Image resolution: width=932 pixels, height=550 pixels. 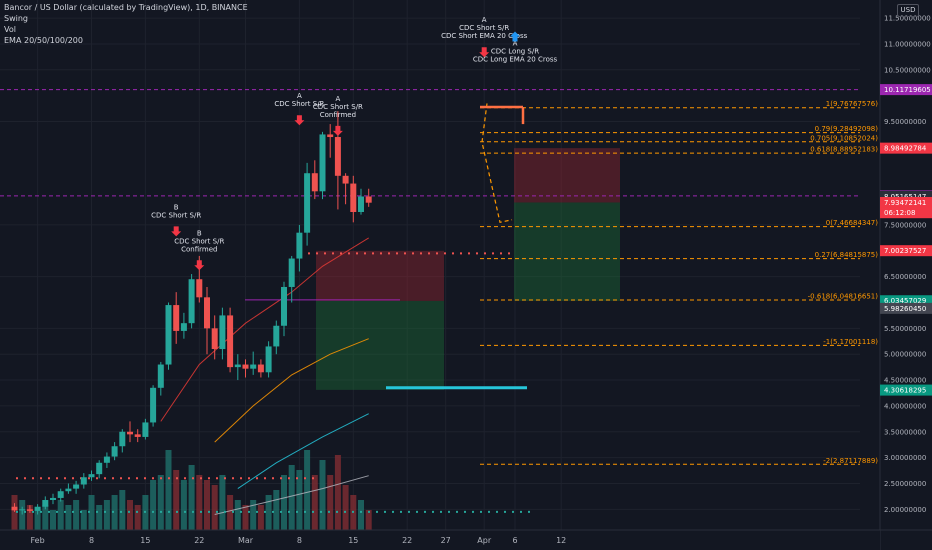 What do you see at coordinates (908, 10) in the screenshot?
I see `currency-button: USD` at bounding box center [908, 10].